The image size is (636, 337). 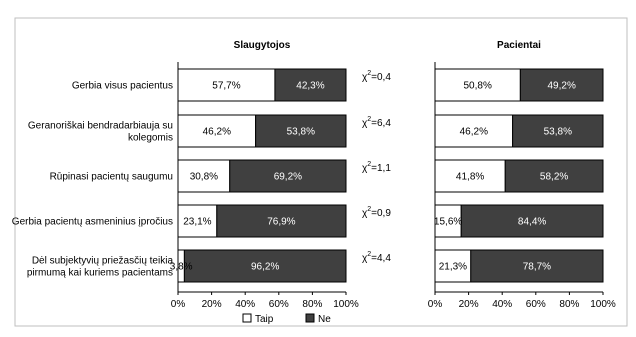 I want to click on data-label-ne: 69,2%, so click(x=288, y=177).